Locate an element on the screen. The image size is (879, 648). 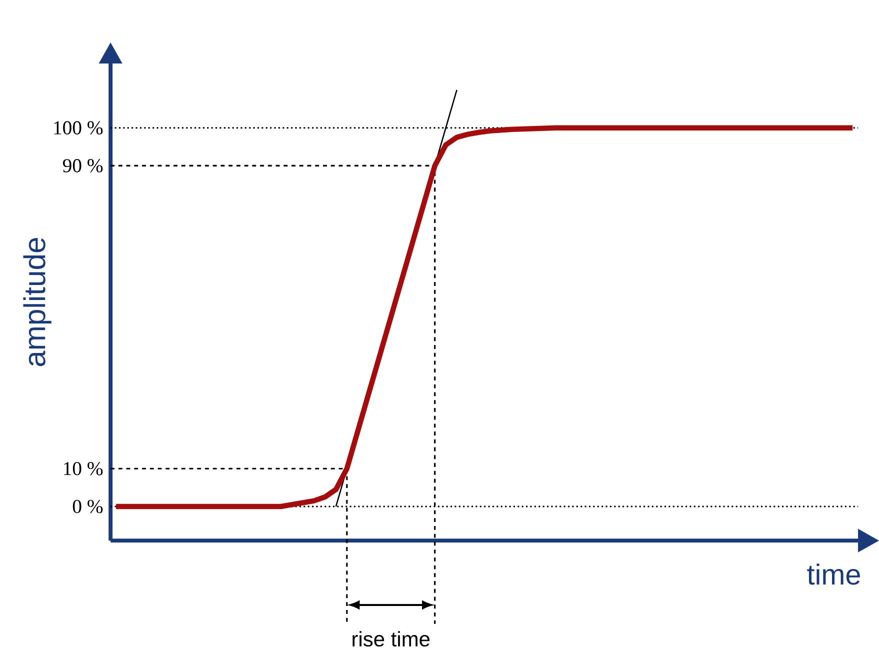
text: rise time is located at coordinates (391, 639).